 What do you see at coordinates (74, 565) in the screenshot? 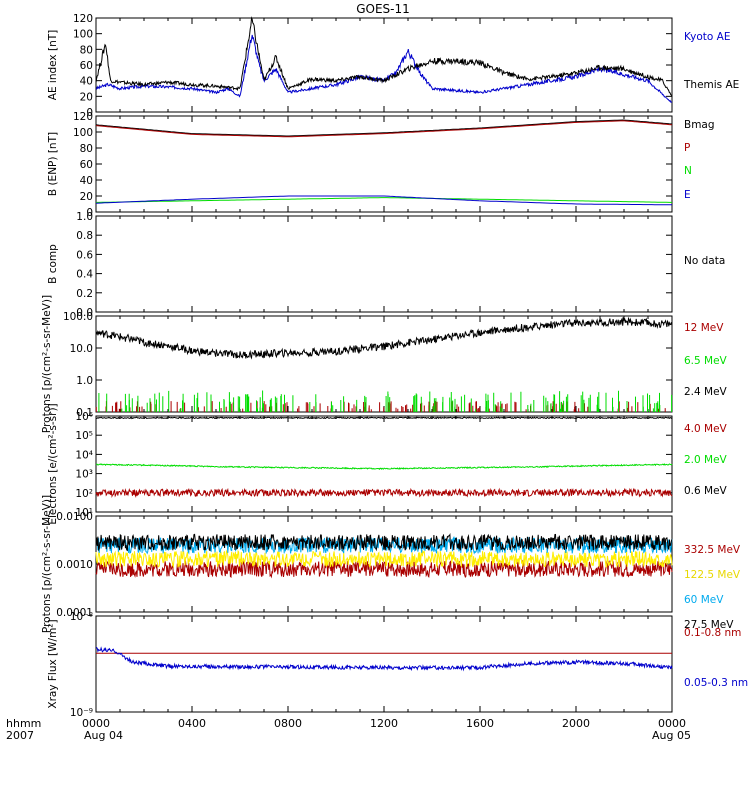
I see `y-tick-label: 0.0010` at bounding box center [74, 565].